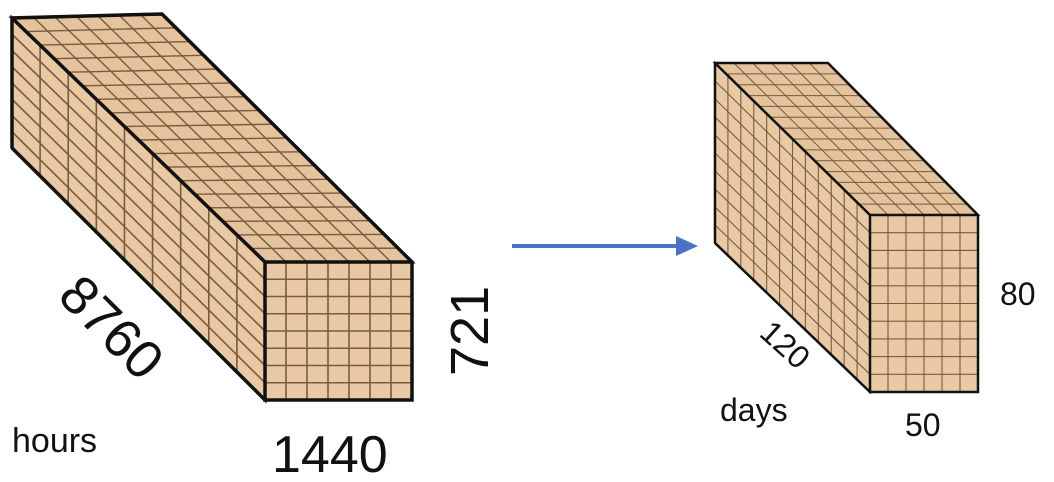  Describe the element at coordinates (470, 331) in the screenshot. I see `left-height-label: 721` at that location.